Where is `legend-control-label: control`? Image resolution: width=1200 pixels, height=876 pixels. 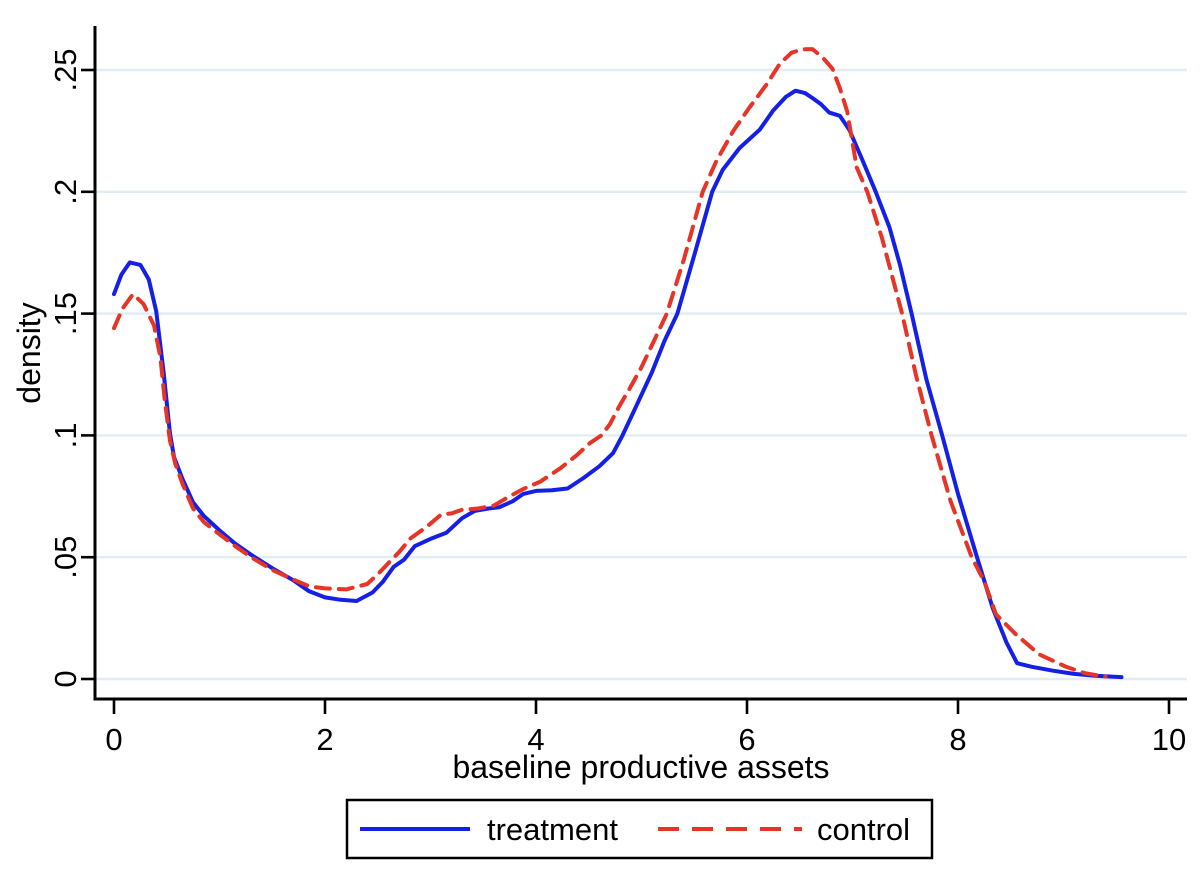
legend-control-label: control is located at coordinates (863, 829).